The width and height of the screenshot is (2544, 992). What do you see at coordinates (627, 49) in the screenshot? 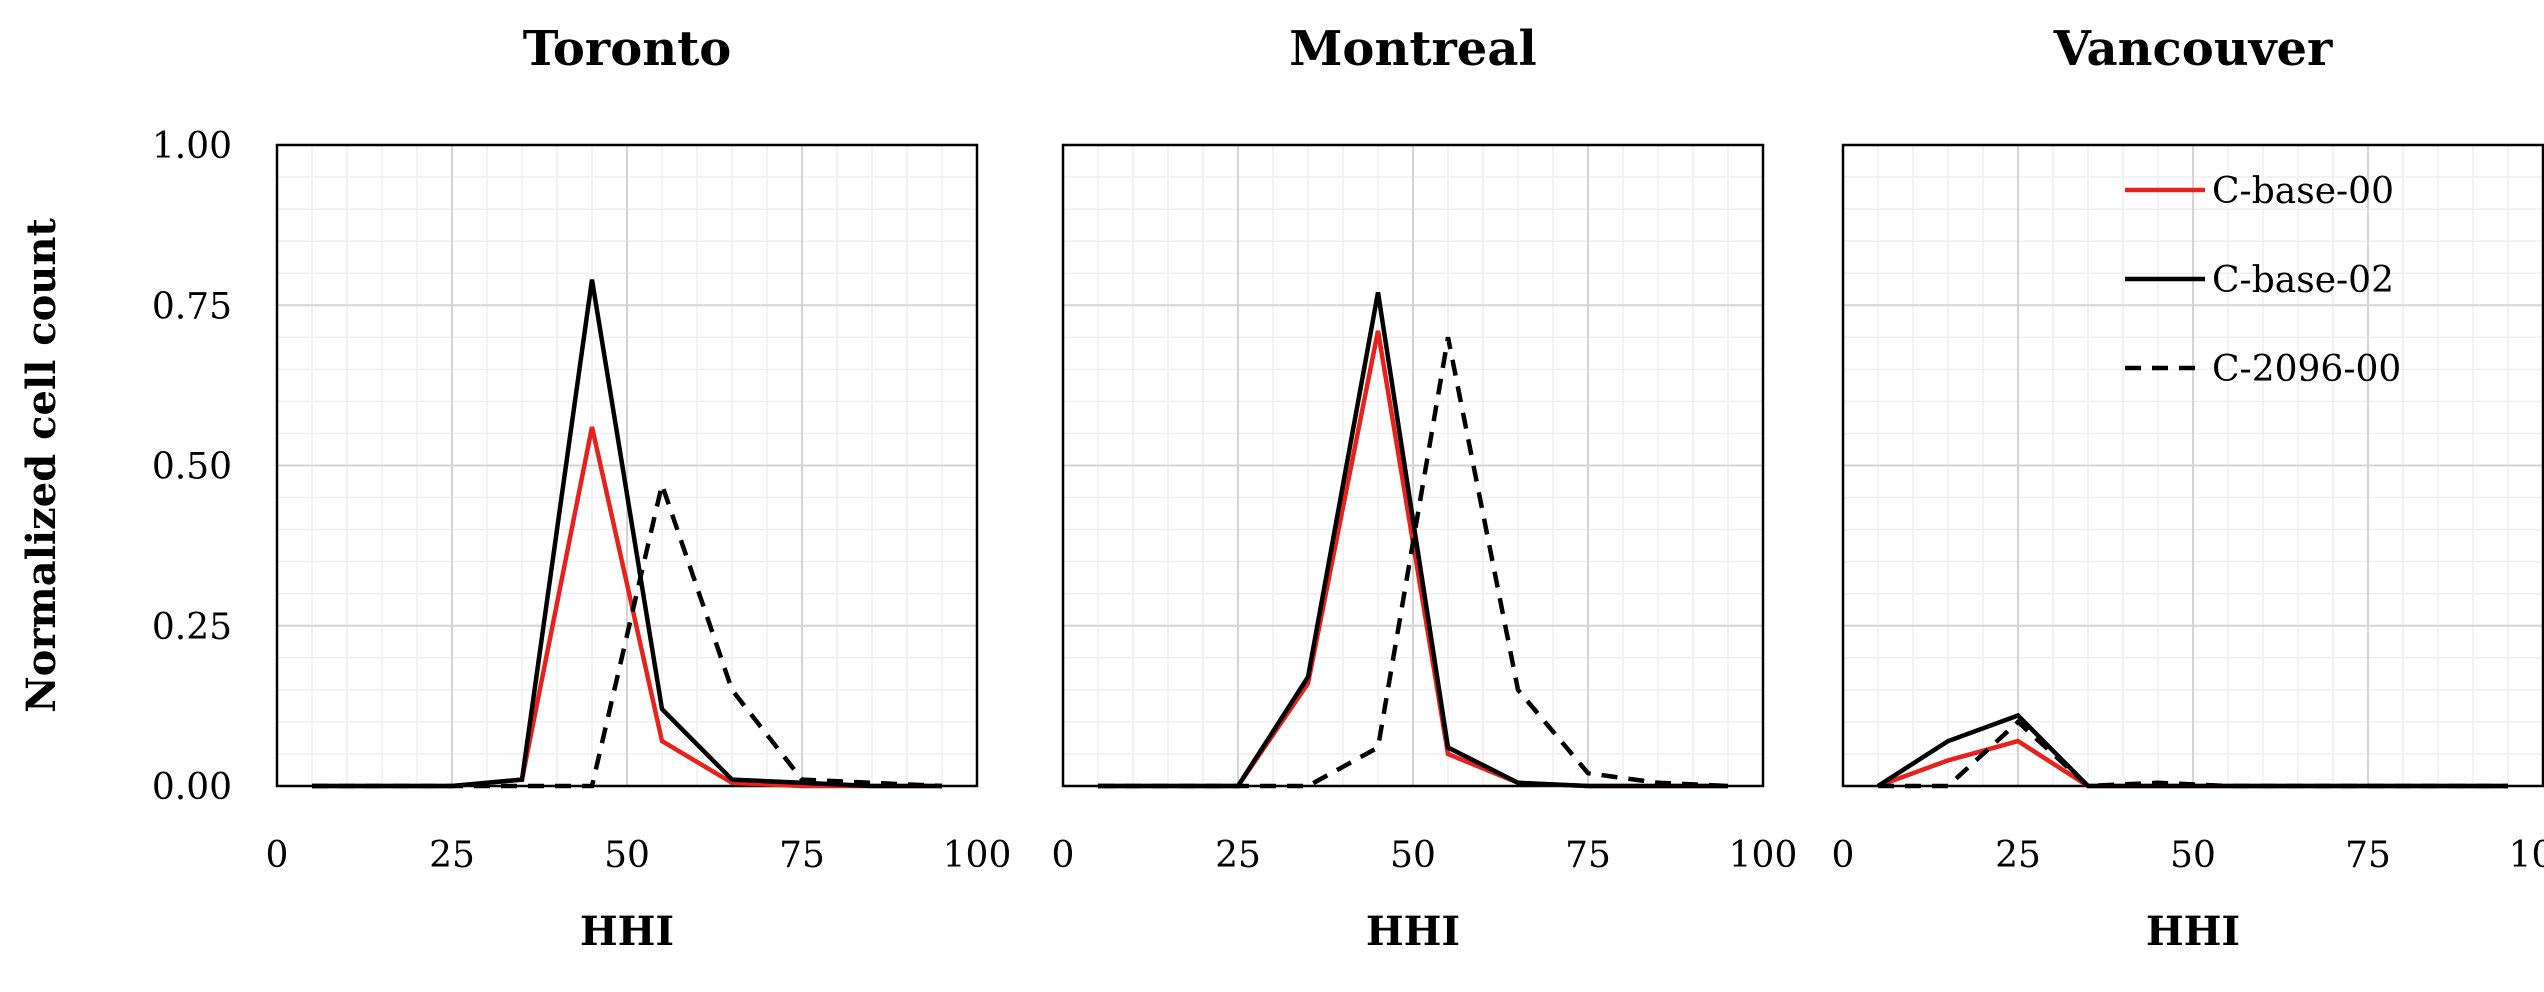
I see `chart-title: Toronto` at bounding box center [627, 49].